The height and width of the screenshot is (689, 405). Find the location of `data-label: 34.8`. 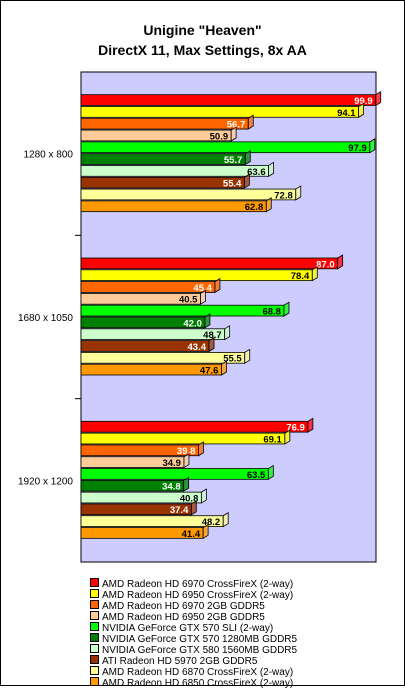

data-label: 34.8 is located at coordinates (171, 487).